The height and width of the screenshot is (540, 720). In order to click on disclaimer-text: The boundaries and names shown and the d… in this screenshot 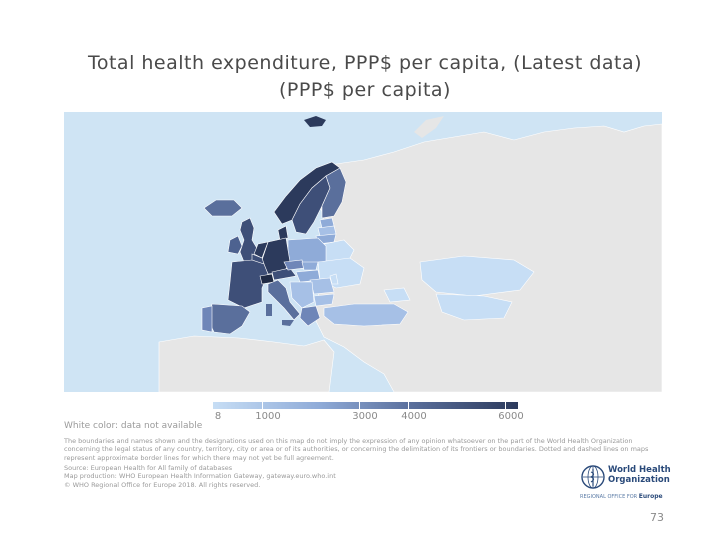, I will do `click(356, 449)`.